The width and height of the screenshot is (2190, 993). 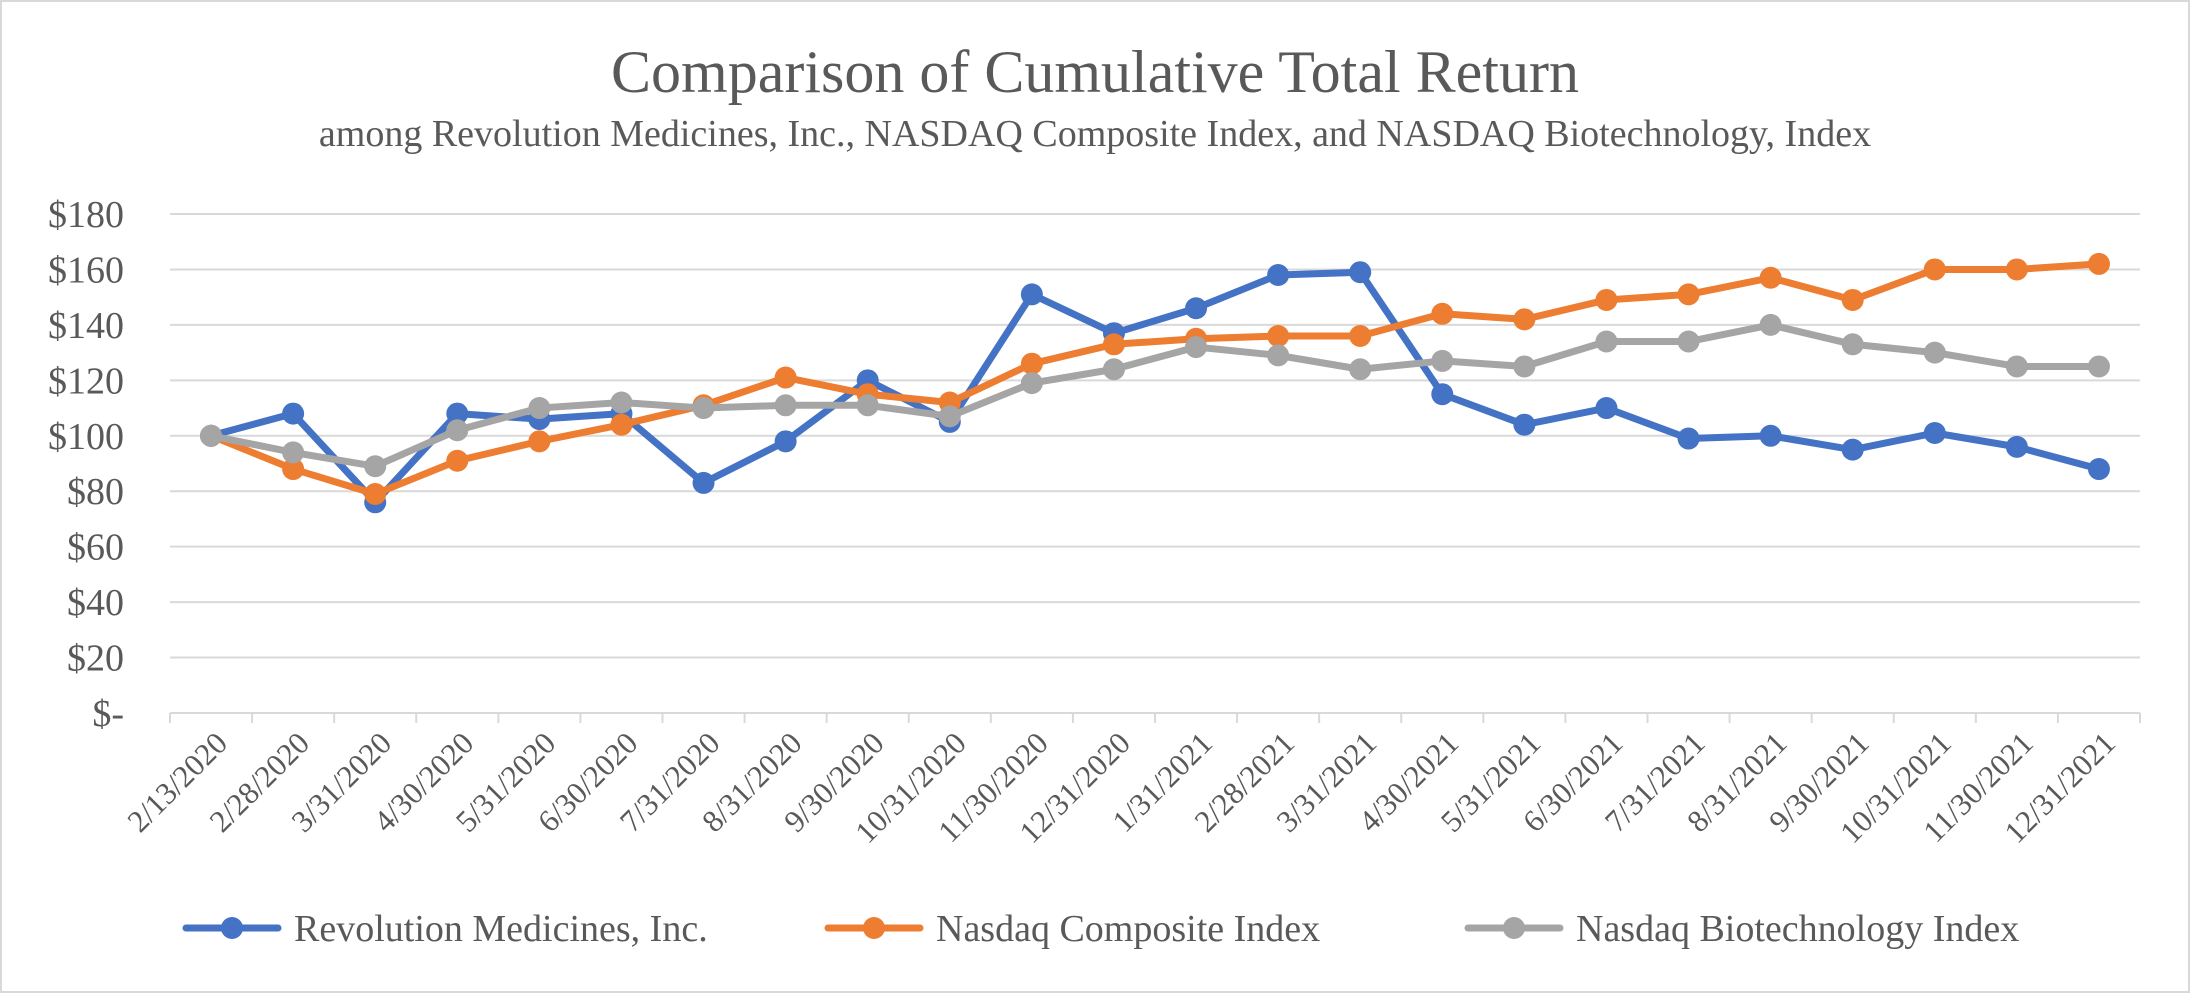 I want to click on y-tick-label: $120, so click(x=86, y=381).